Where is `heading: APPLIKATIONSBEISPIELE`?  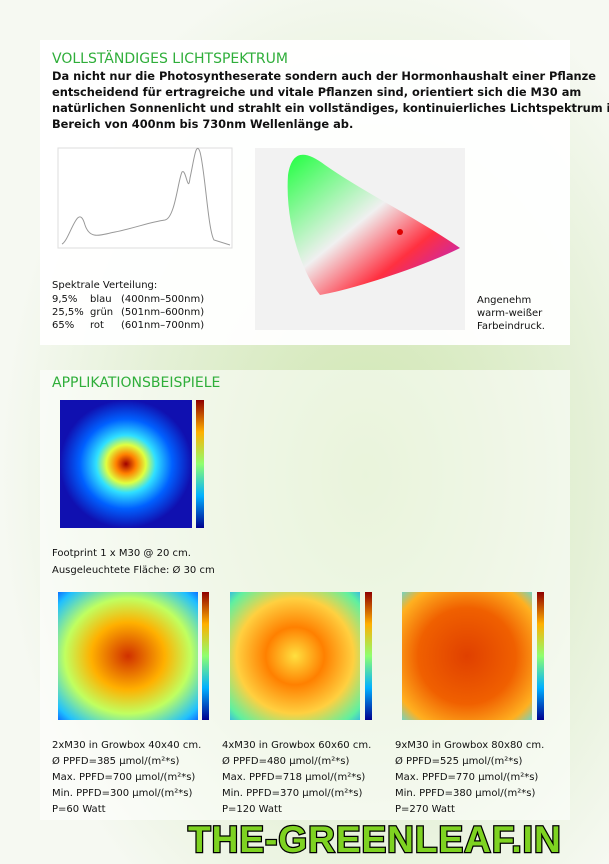 heading: APPLIKATIONSBEISPIELE is located at coordinates (136, 383).